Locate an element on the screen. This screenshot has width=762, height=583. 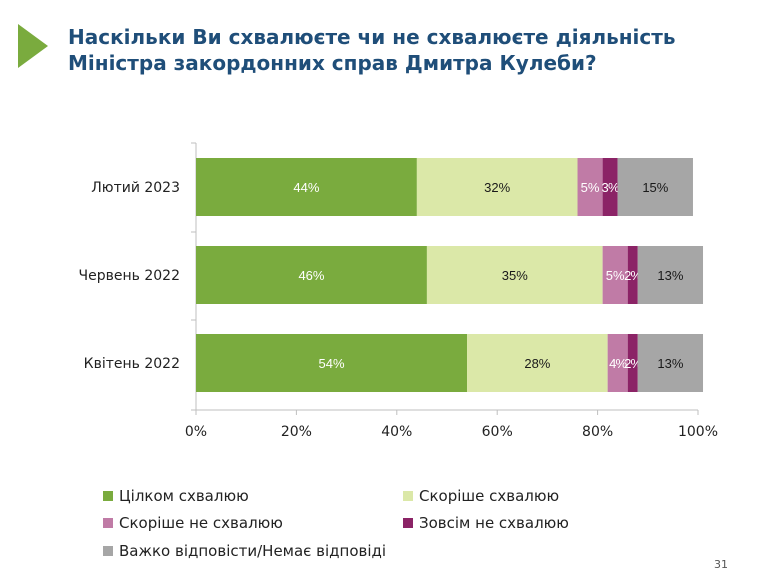
legend-item: Цілком схвалюю is located at coordinates (176, 496).